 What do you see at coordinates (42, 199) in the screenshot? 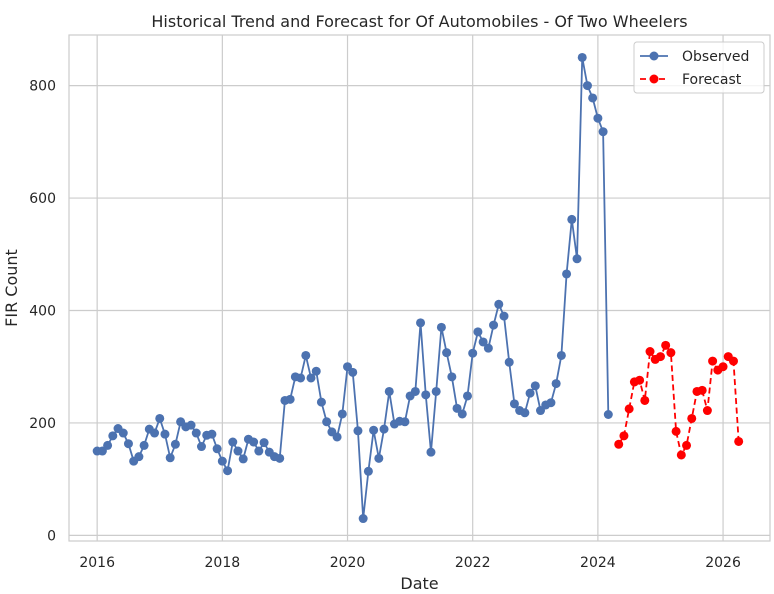
I see `y-tick-label: 600` at bounding box center [42, 199].